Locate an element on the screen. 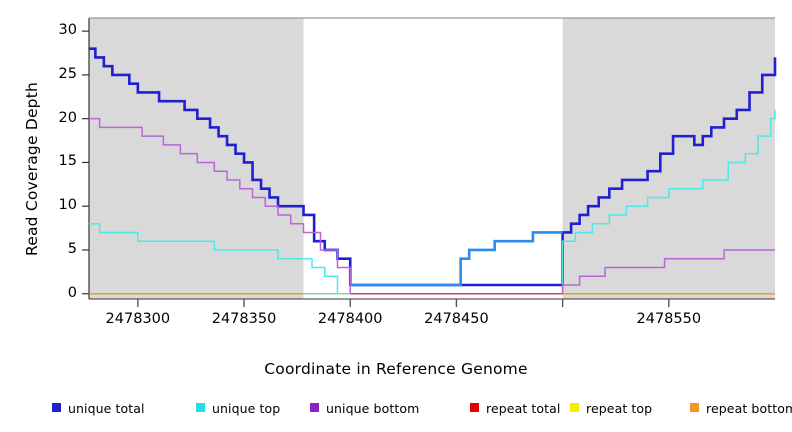  legend-label: repeat top is located at coordinates (619, 408).